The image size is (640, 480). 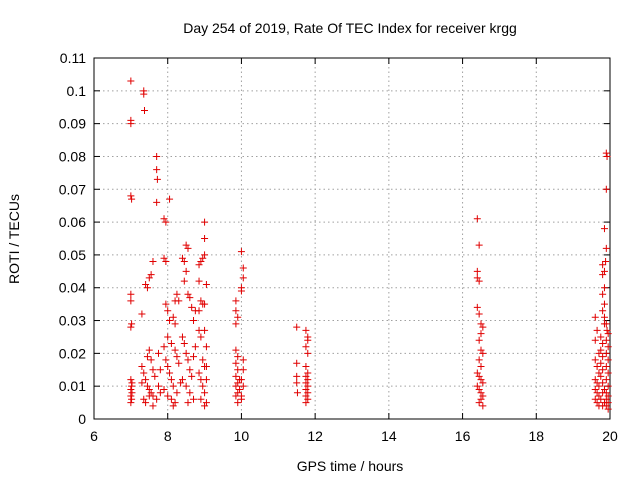 I want to click on x-tick-label: 14, so click(x=389, y=436).